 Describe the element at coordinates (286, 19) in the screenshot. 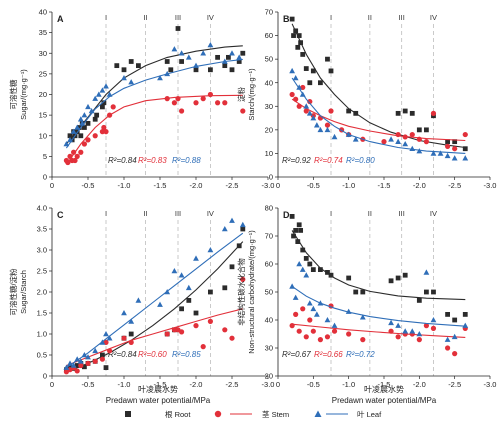

I see `panel-label: B` at that location.